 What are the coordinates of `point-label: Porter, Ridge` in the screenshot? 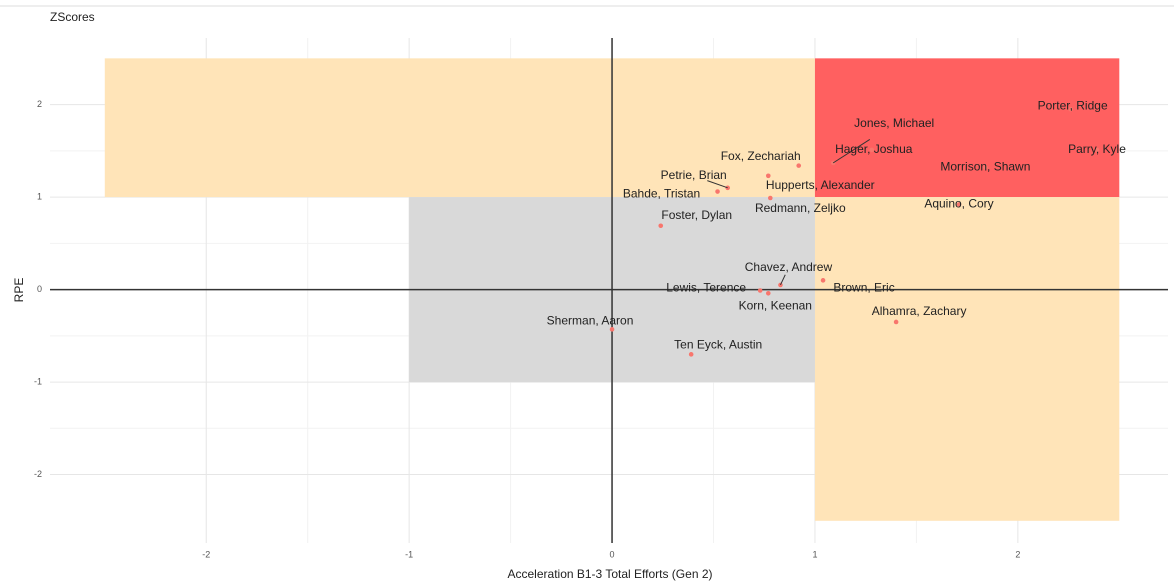 It's located at (1073, 105).